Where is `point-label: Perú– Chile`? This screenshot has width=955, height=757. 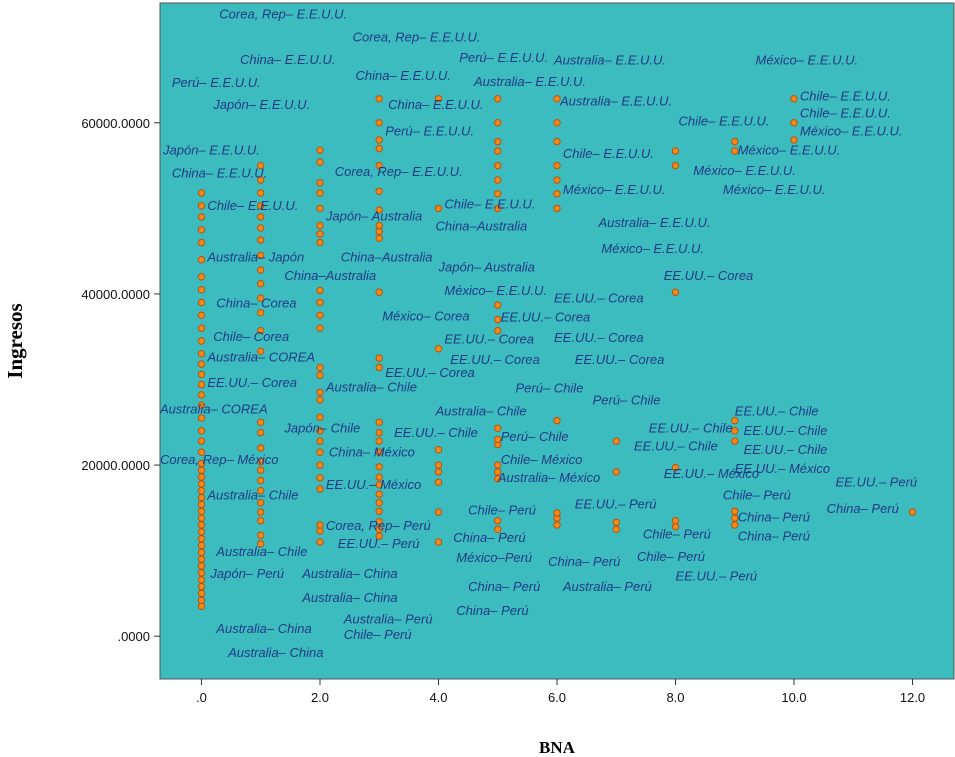
point-label: Perú– Chile is located at coordinates (550, 387).